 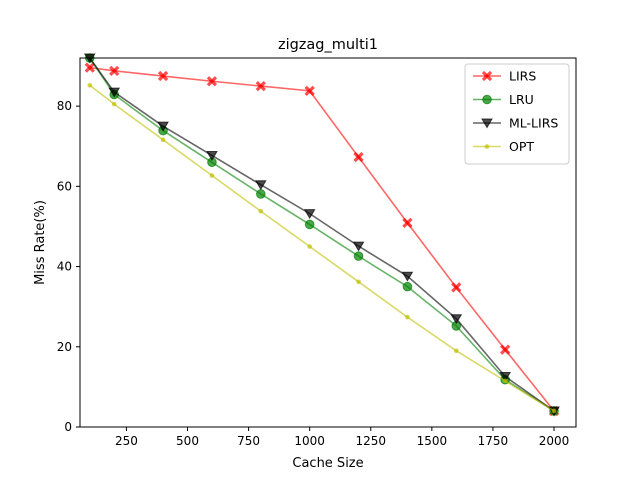 What do you see at coordinates (521, 146) in the screenshot?
I see `legend-label: OPT` at bounding box center [521, 146].